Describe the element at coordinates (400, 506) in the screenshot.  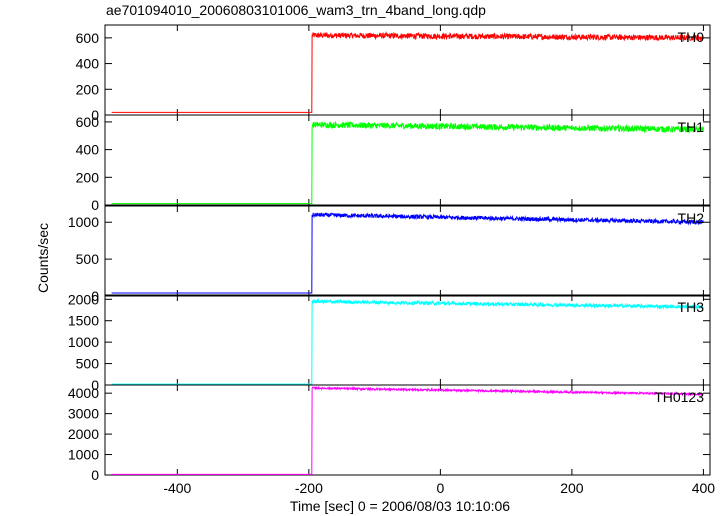
I see `x-axis-label: Time [sec] 0 = 2006/08/03 10:10:06` at that location.